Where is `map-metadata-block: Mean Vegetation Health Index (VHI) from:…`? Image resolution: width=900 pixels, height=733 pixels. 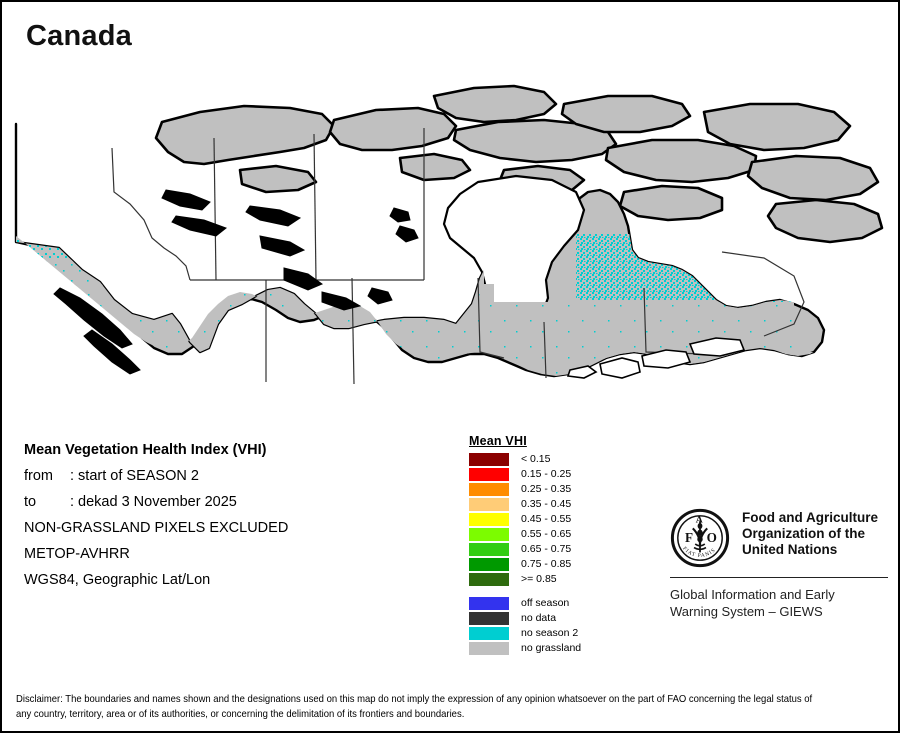 map-metadata-block: Mean Vegetation Health Index (VHI) from:… is located at coordinates (234, 520).